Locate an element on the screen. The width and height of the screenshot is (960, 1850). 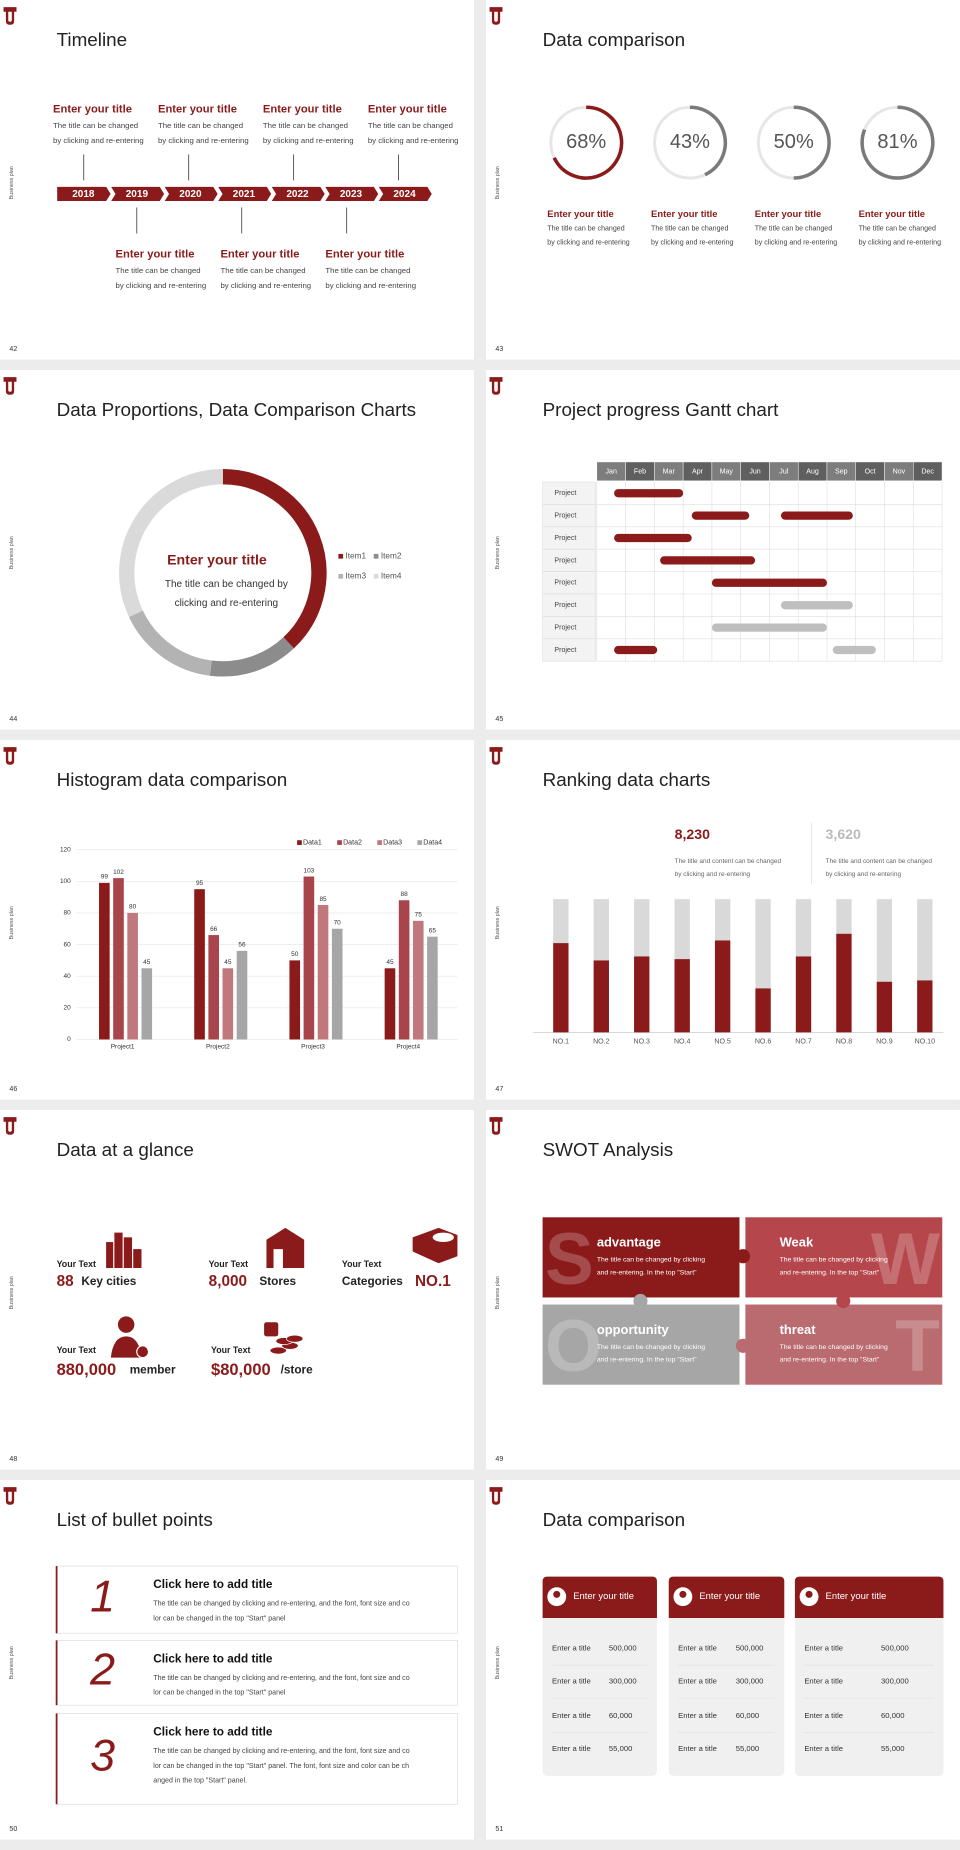
item-number: 880,000 is located at coordinates (87, 1370).